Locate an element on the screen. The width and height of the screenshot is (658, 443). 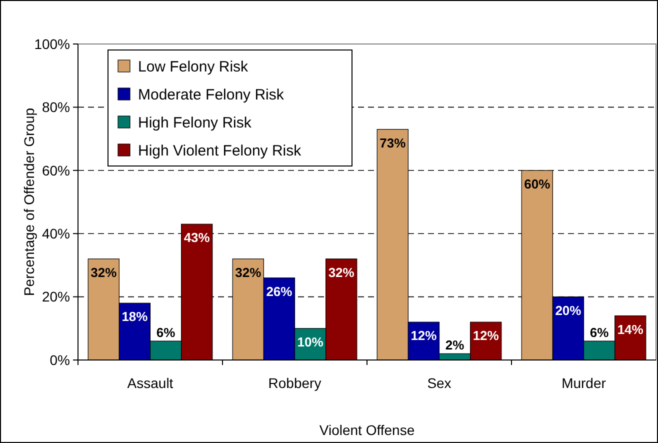
legend-label: Low Felony Risk is located at coordinates (193, 67).